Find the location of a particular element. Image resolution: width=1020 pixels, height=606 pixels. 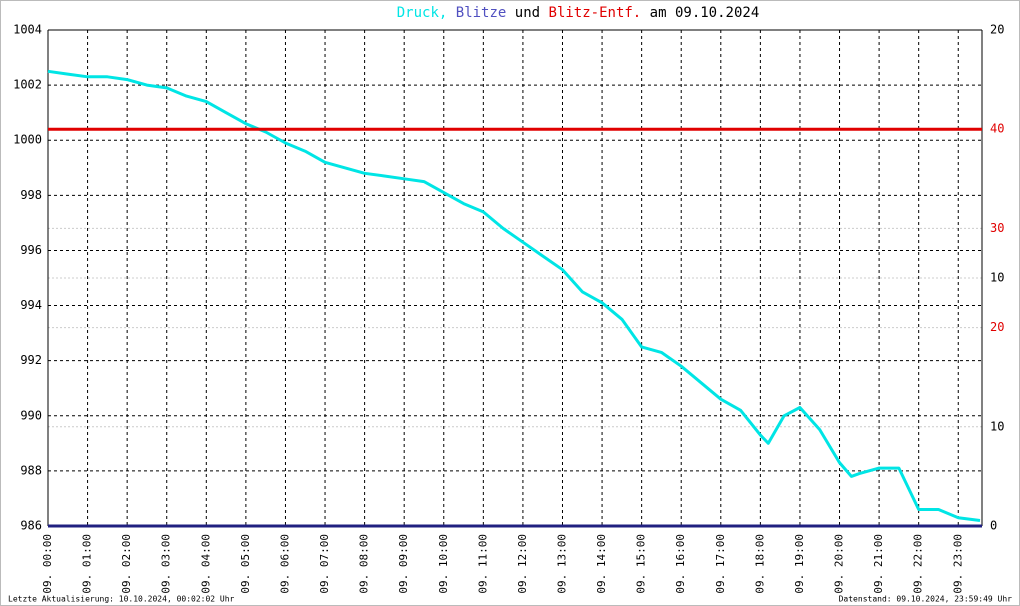

x-tick-label: 09. 20:00 is located at coordinates (839, 564).